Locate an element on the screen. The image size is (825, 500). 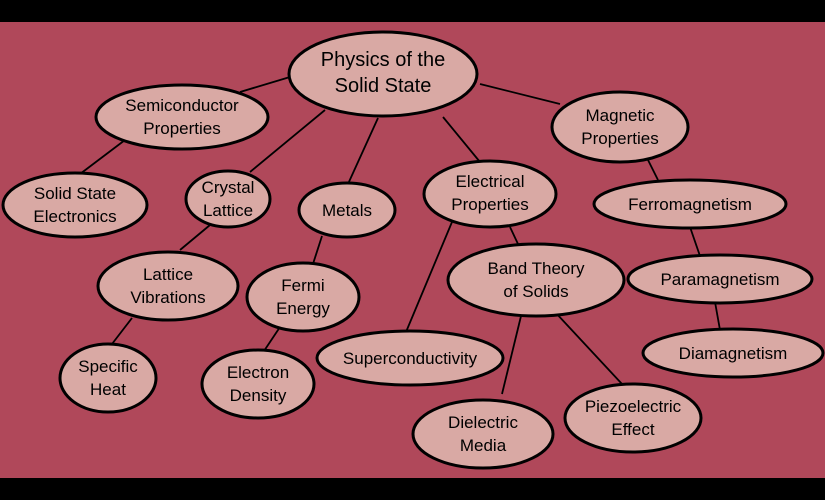
node-diamagnetism: Diamagnetism is located at coordinates (733, 353).